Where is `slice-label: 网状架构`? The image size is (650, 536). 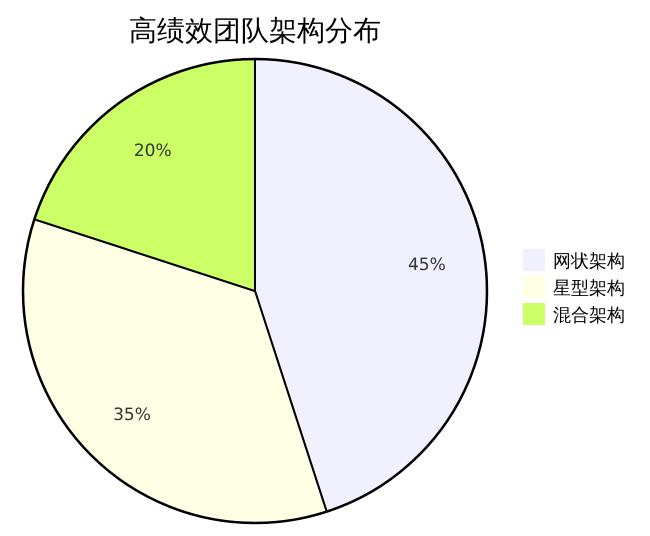 slice-label: 网状架构 is located at coordinates (589, 261).